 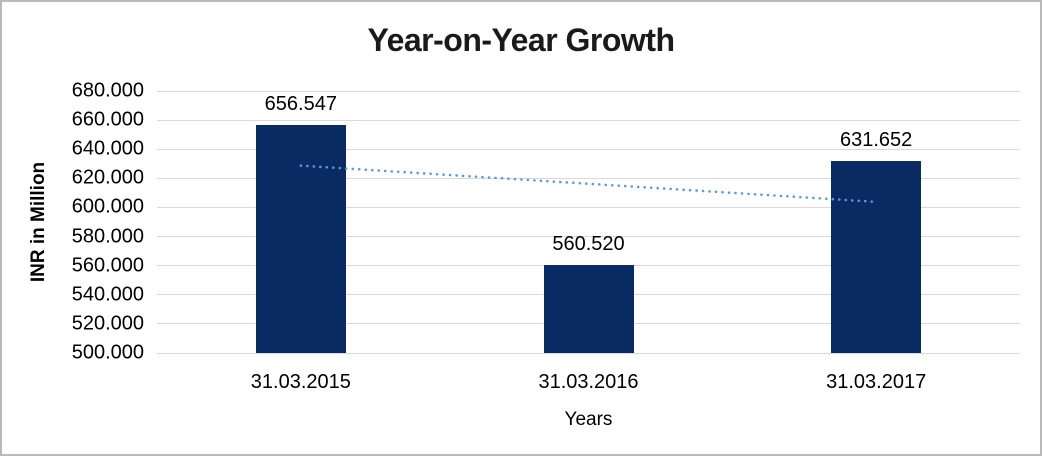 I want to click on trendline-path, so click(x=588, y=184).